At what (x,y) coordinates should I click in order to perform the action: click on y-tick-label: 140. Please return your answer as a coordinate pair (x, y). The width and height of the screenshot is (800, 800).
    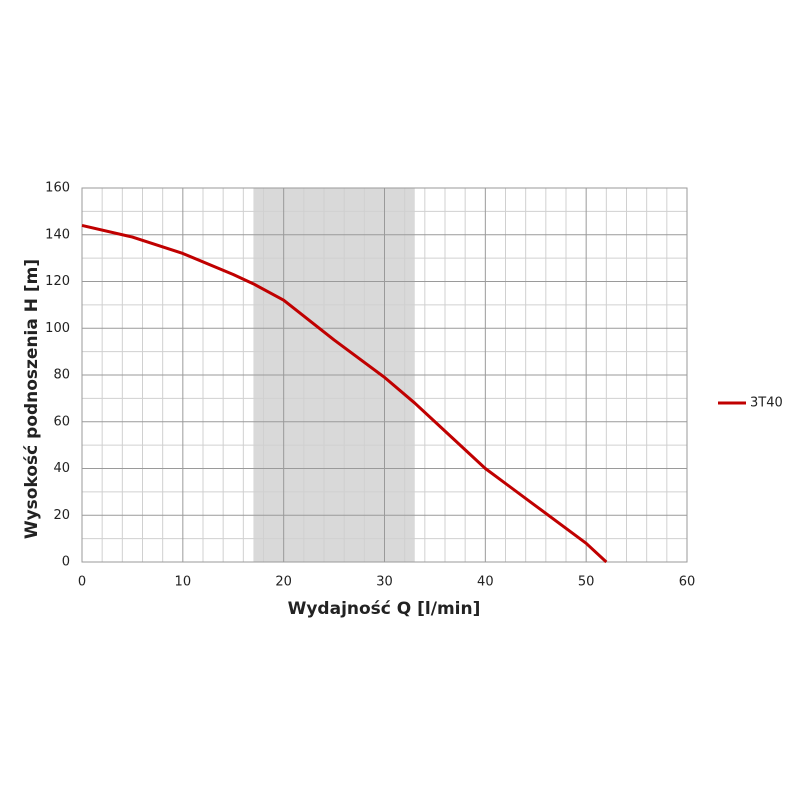
    Looking at the image, I should click on (57, 234).